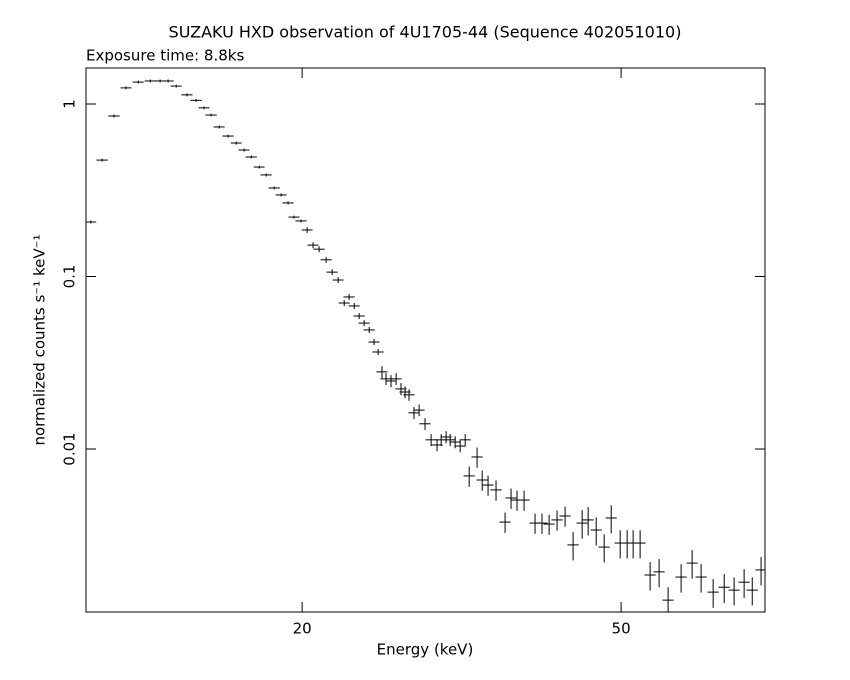 Image resolution: width=850 pixels, height=680 pixels. What do you see at coordinates (621, 629) in the screenshot?
I see `x-tick-label: 50` at bounding box center [621, 629].